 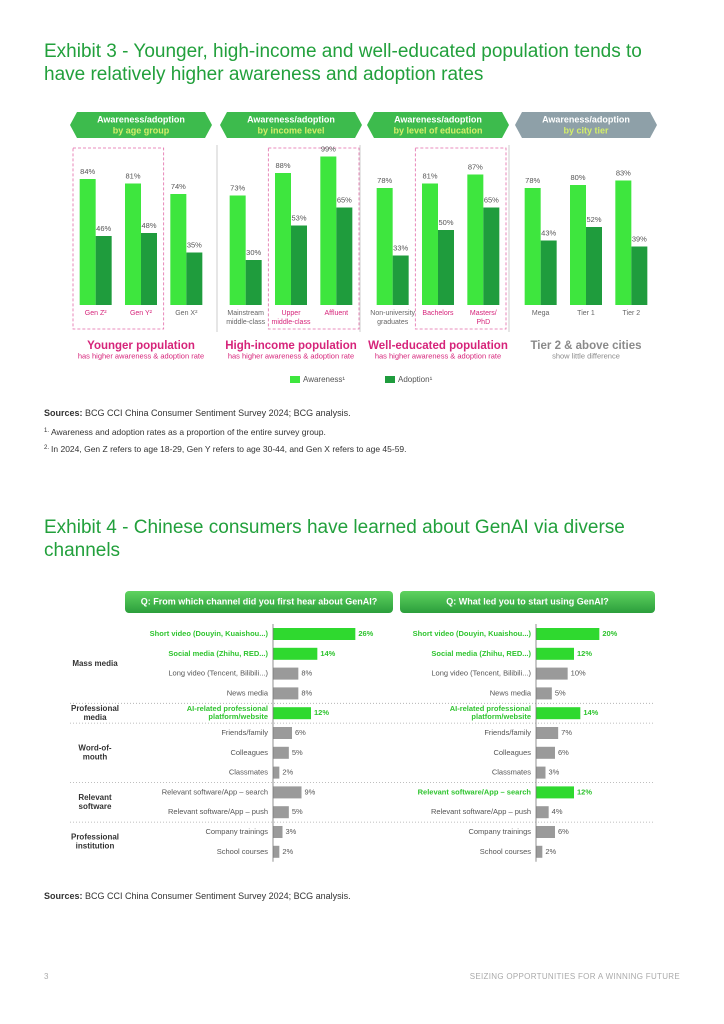 I want to click on category-label: Relevant software/App – search, so click(x=215, y=791).